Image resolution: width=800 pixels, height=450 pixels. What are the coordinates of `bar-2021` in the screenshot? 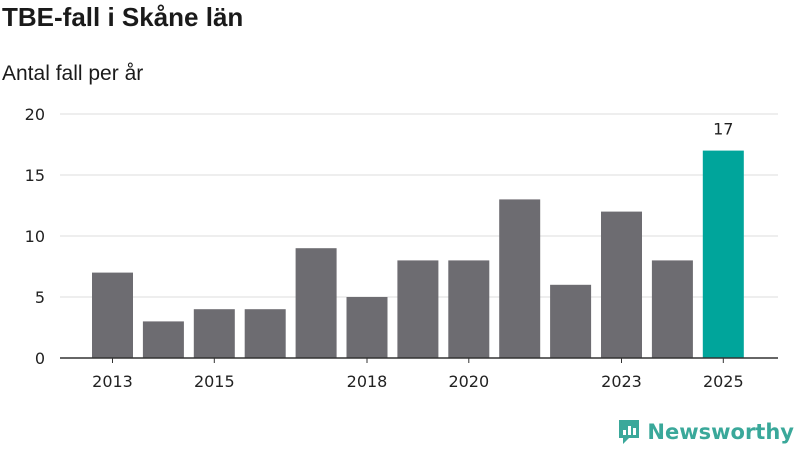 It's located at (520, 278).